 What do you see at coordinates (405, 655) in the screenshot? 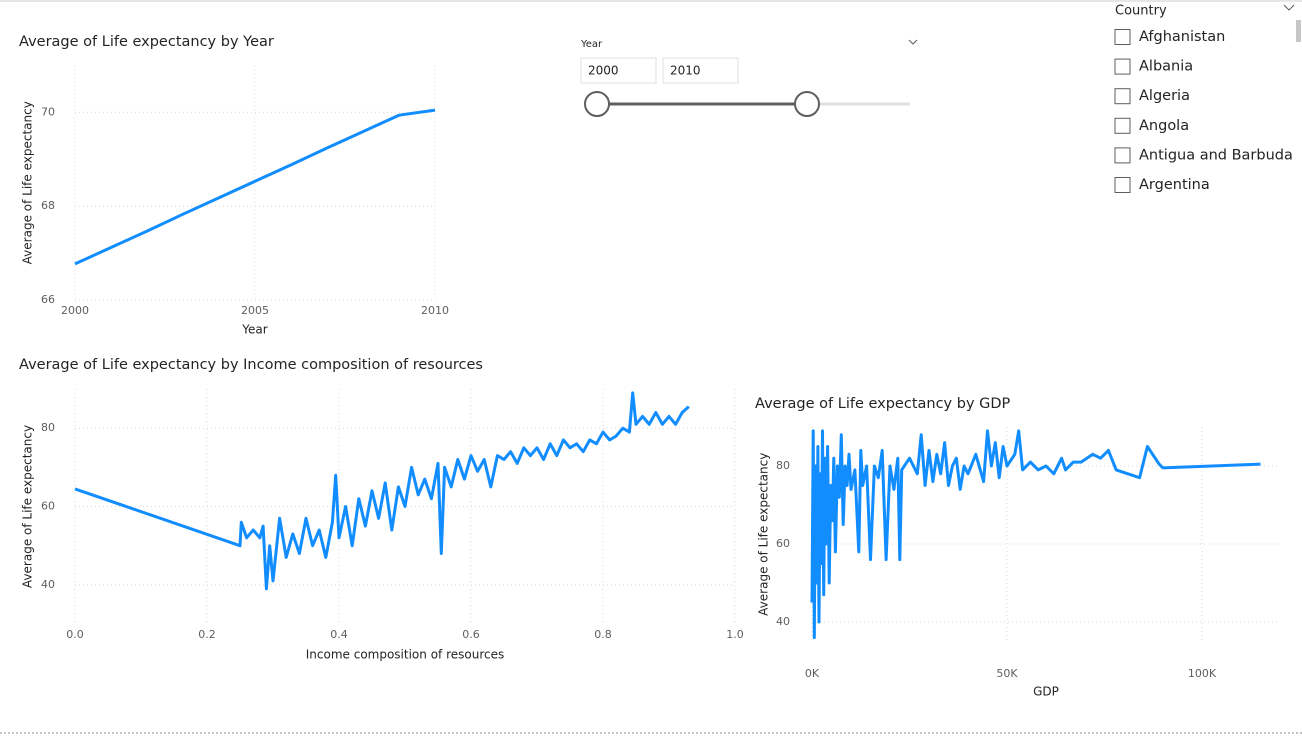
I see `x-axis-title: Income composition of resources` at bounding box center [405, 655].